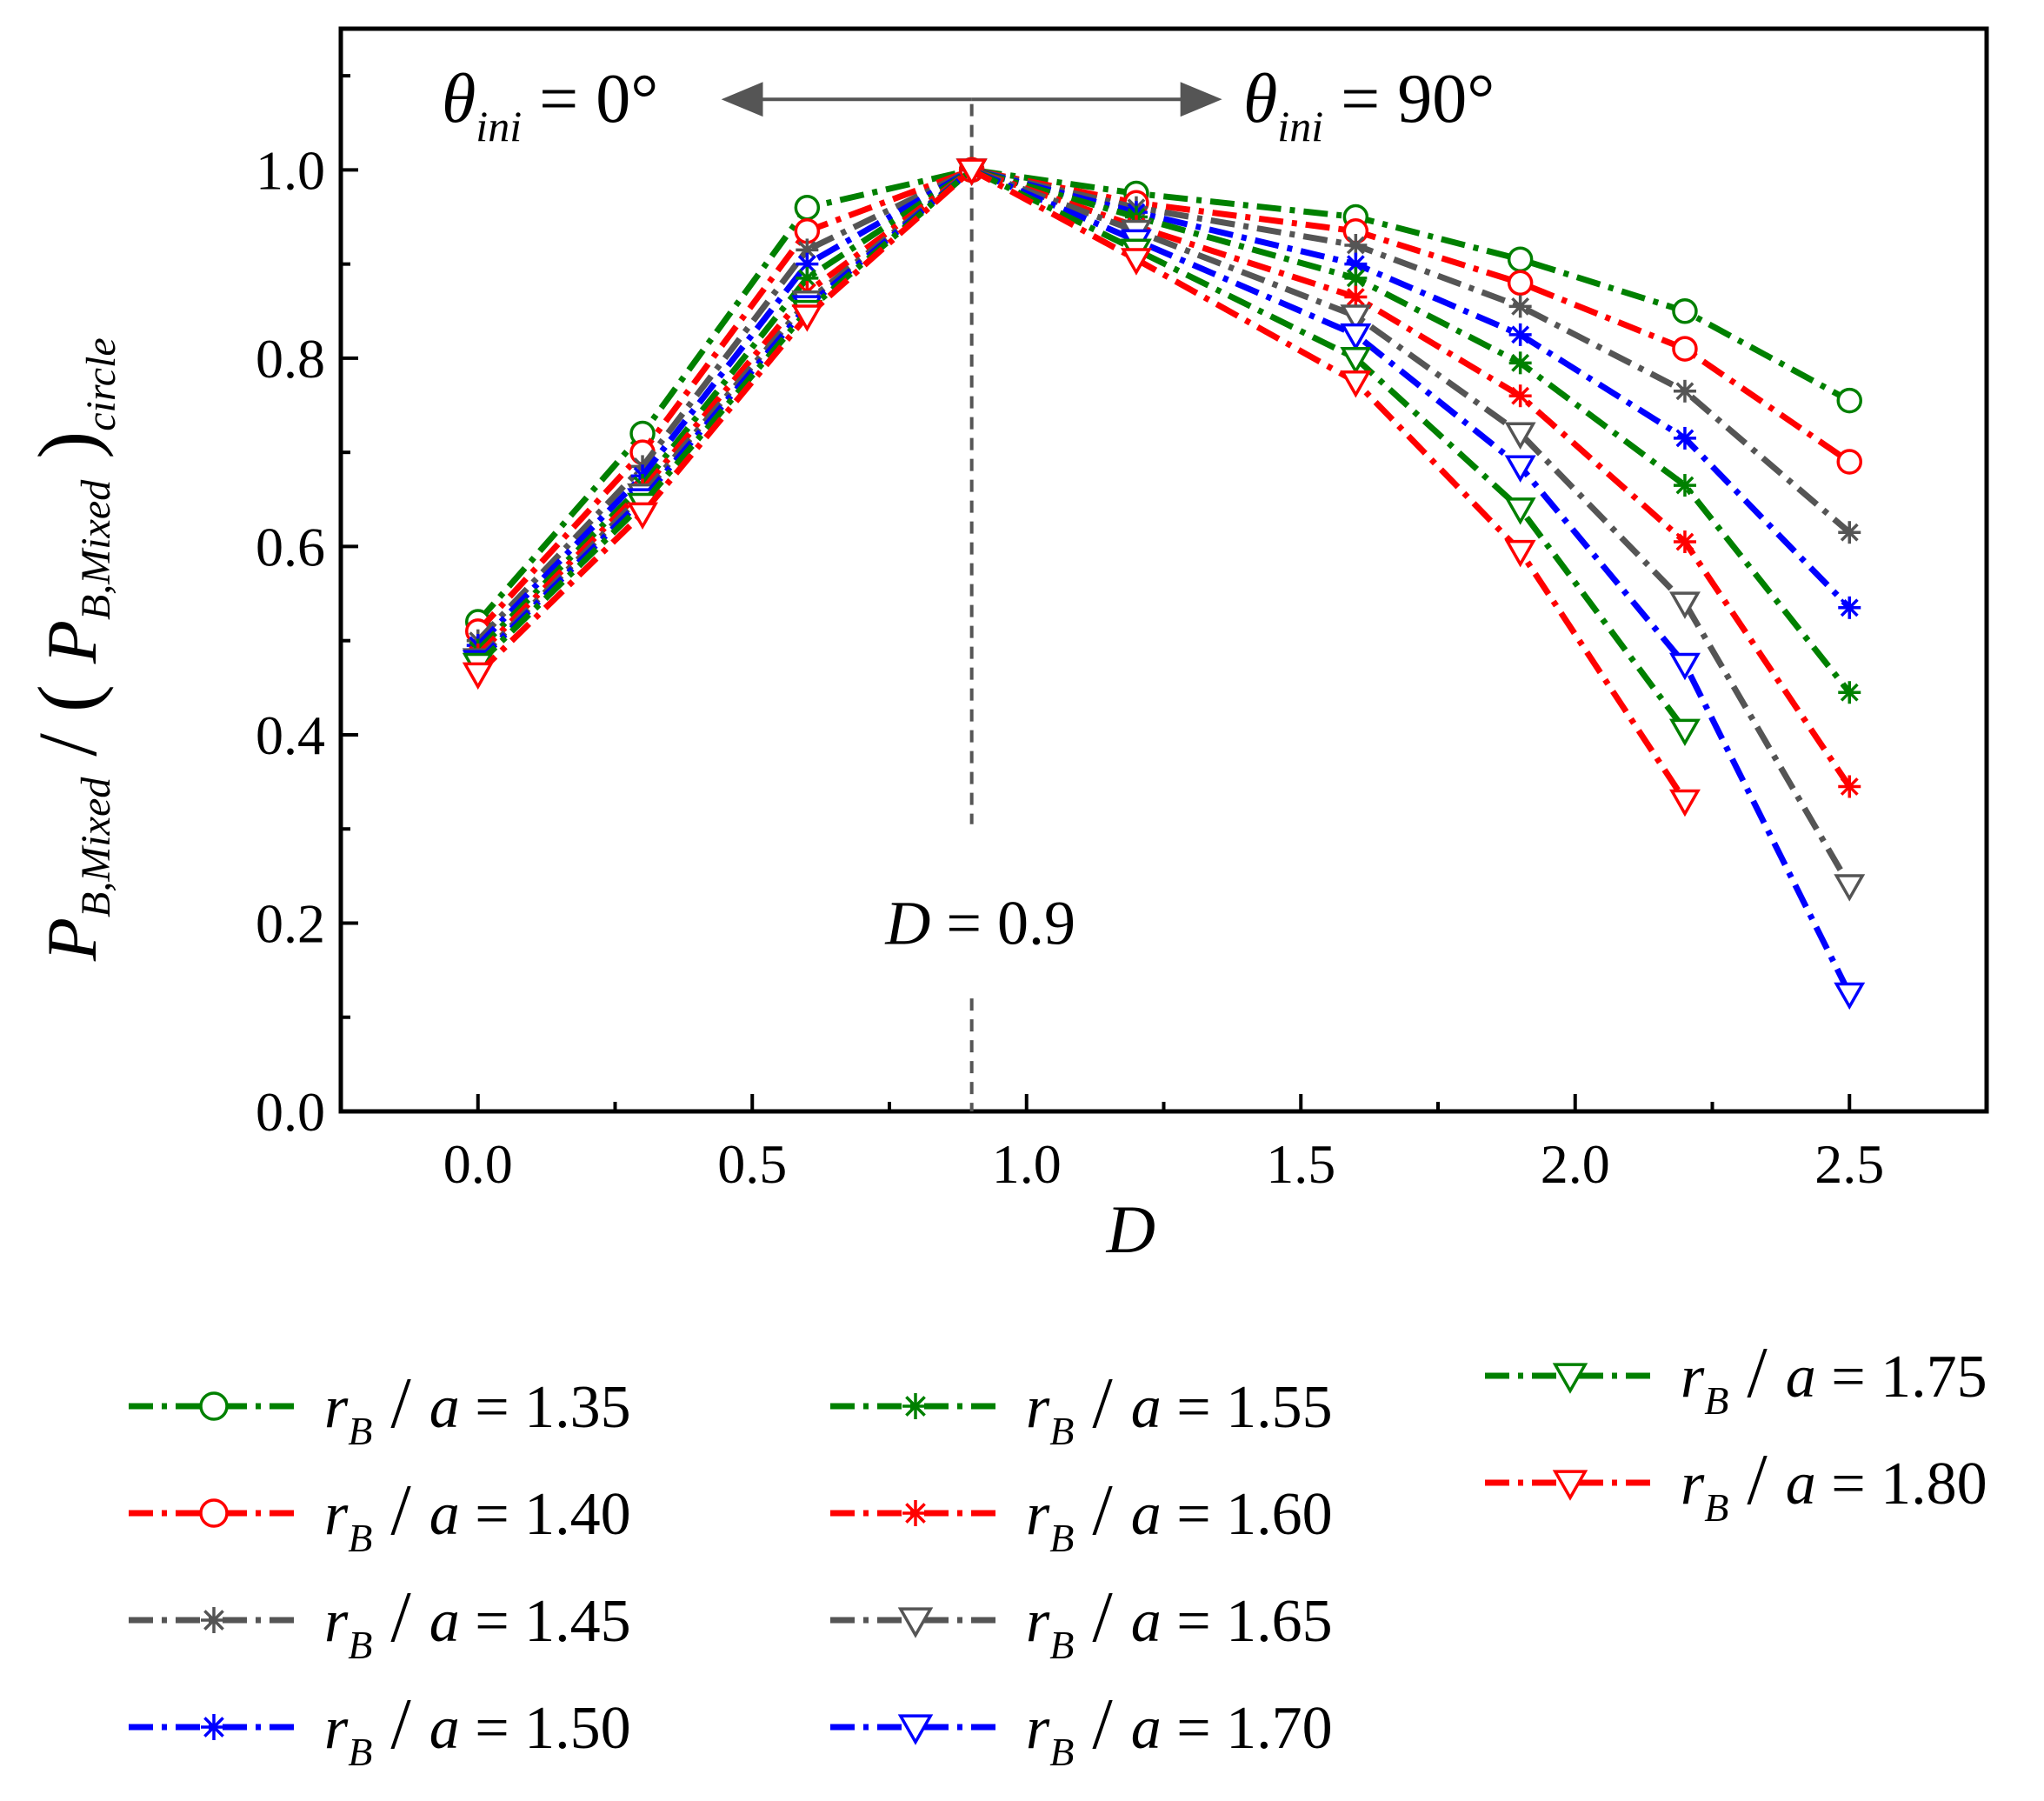 The height and width of the screenshot is (1801, 2044). What do you see at coordinates (290, 359) in the screenshot?
I see `y-tick-label: 0.8` at bounding box center [290, 359].